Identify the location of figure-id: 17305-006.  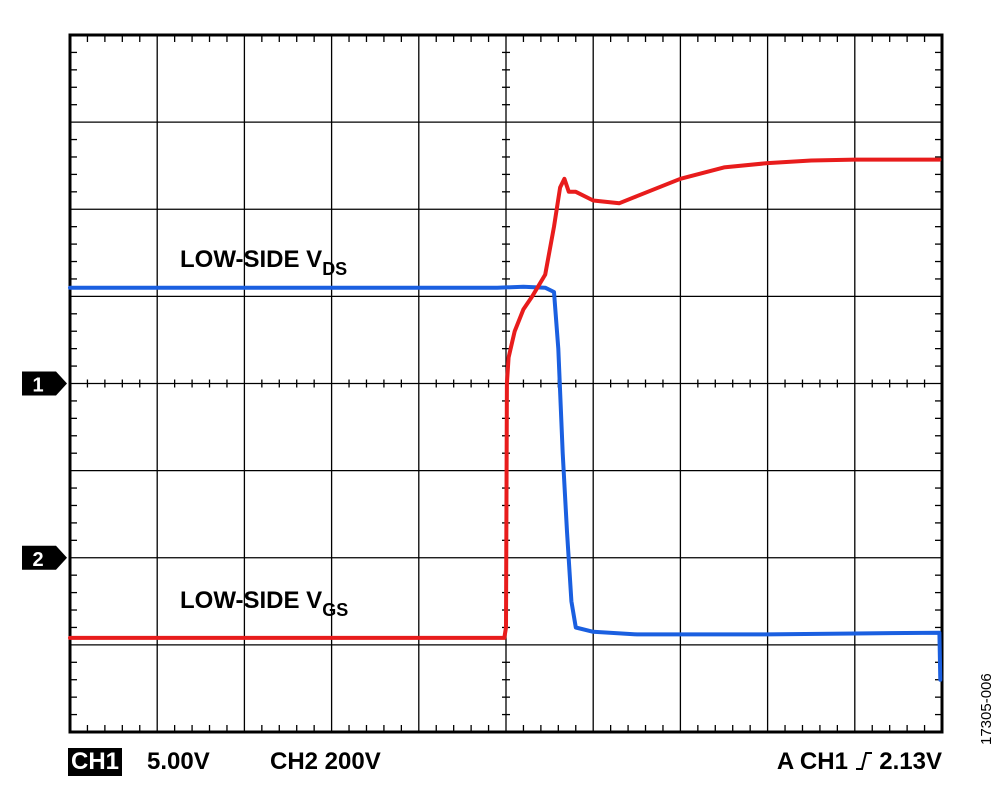
(986, 709).